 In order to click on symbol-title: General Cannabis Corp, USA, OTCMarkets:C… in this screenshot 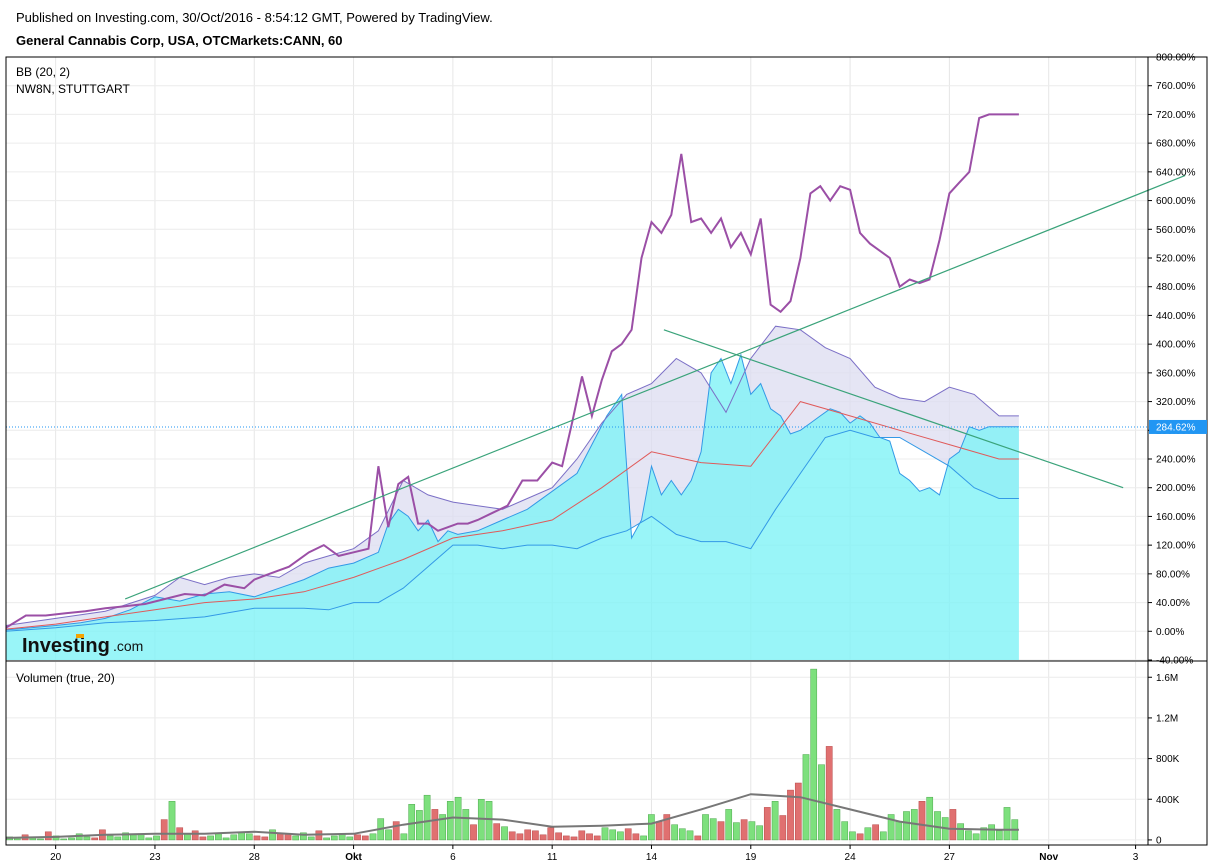, I will do `click(179, 40)`.